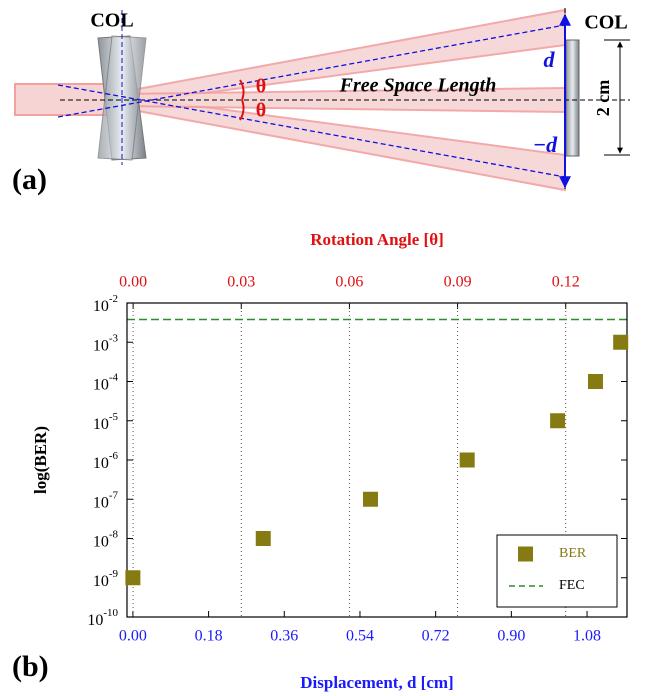 The height and width of the screenshot is (696, 645). Describe the element at coordinates (525, 554) in the screenshot. I see `legend-swatch` at that location.